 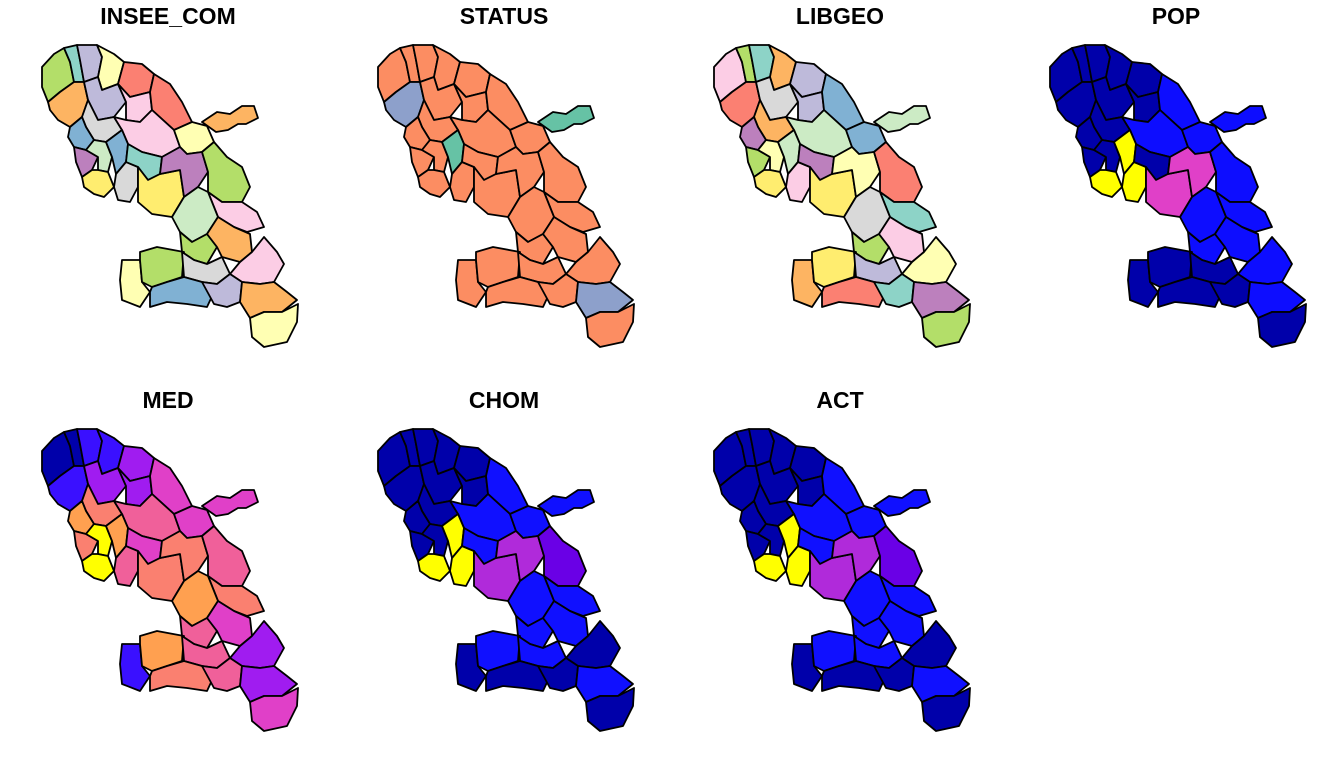 What do you see at coordinates (1176, 16) in the screenshot?
I see `panel-title: POP` at bounding box center [1176, 16].